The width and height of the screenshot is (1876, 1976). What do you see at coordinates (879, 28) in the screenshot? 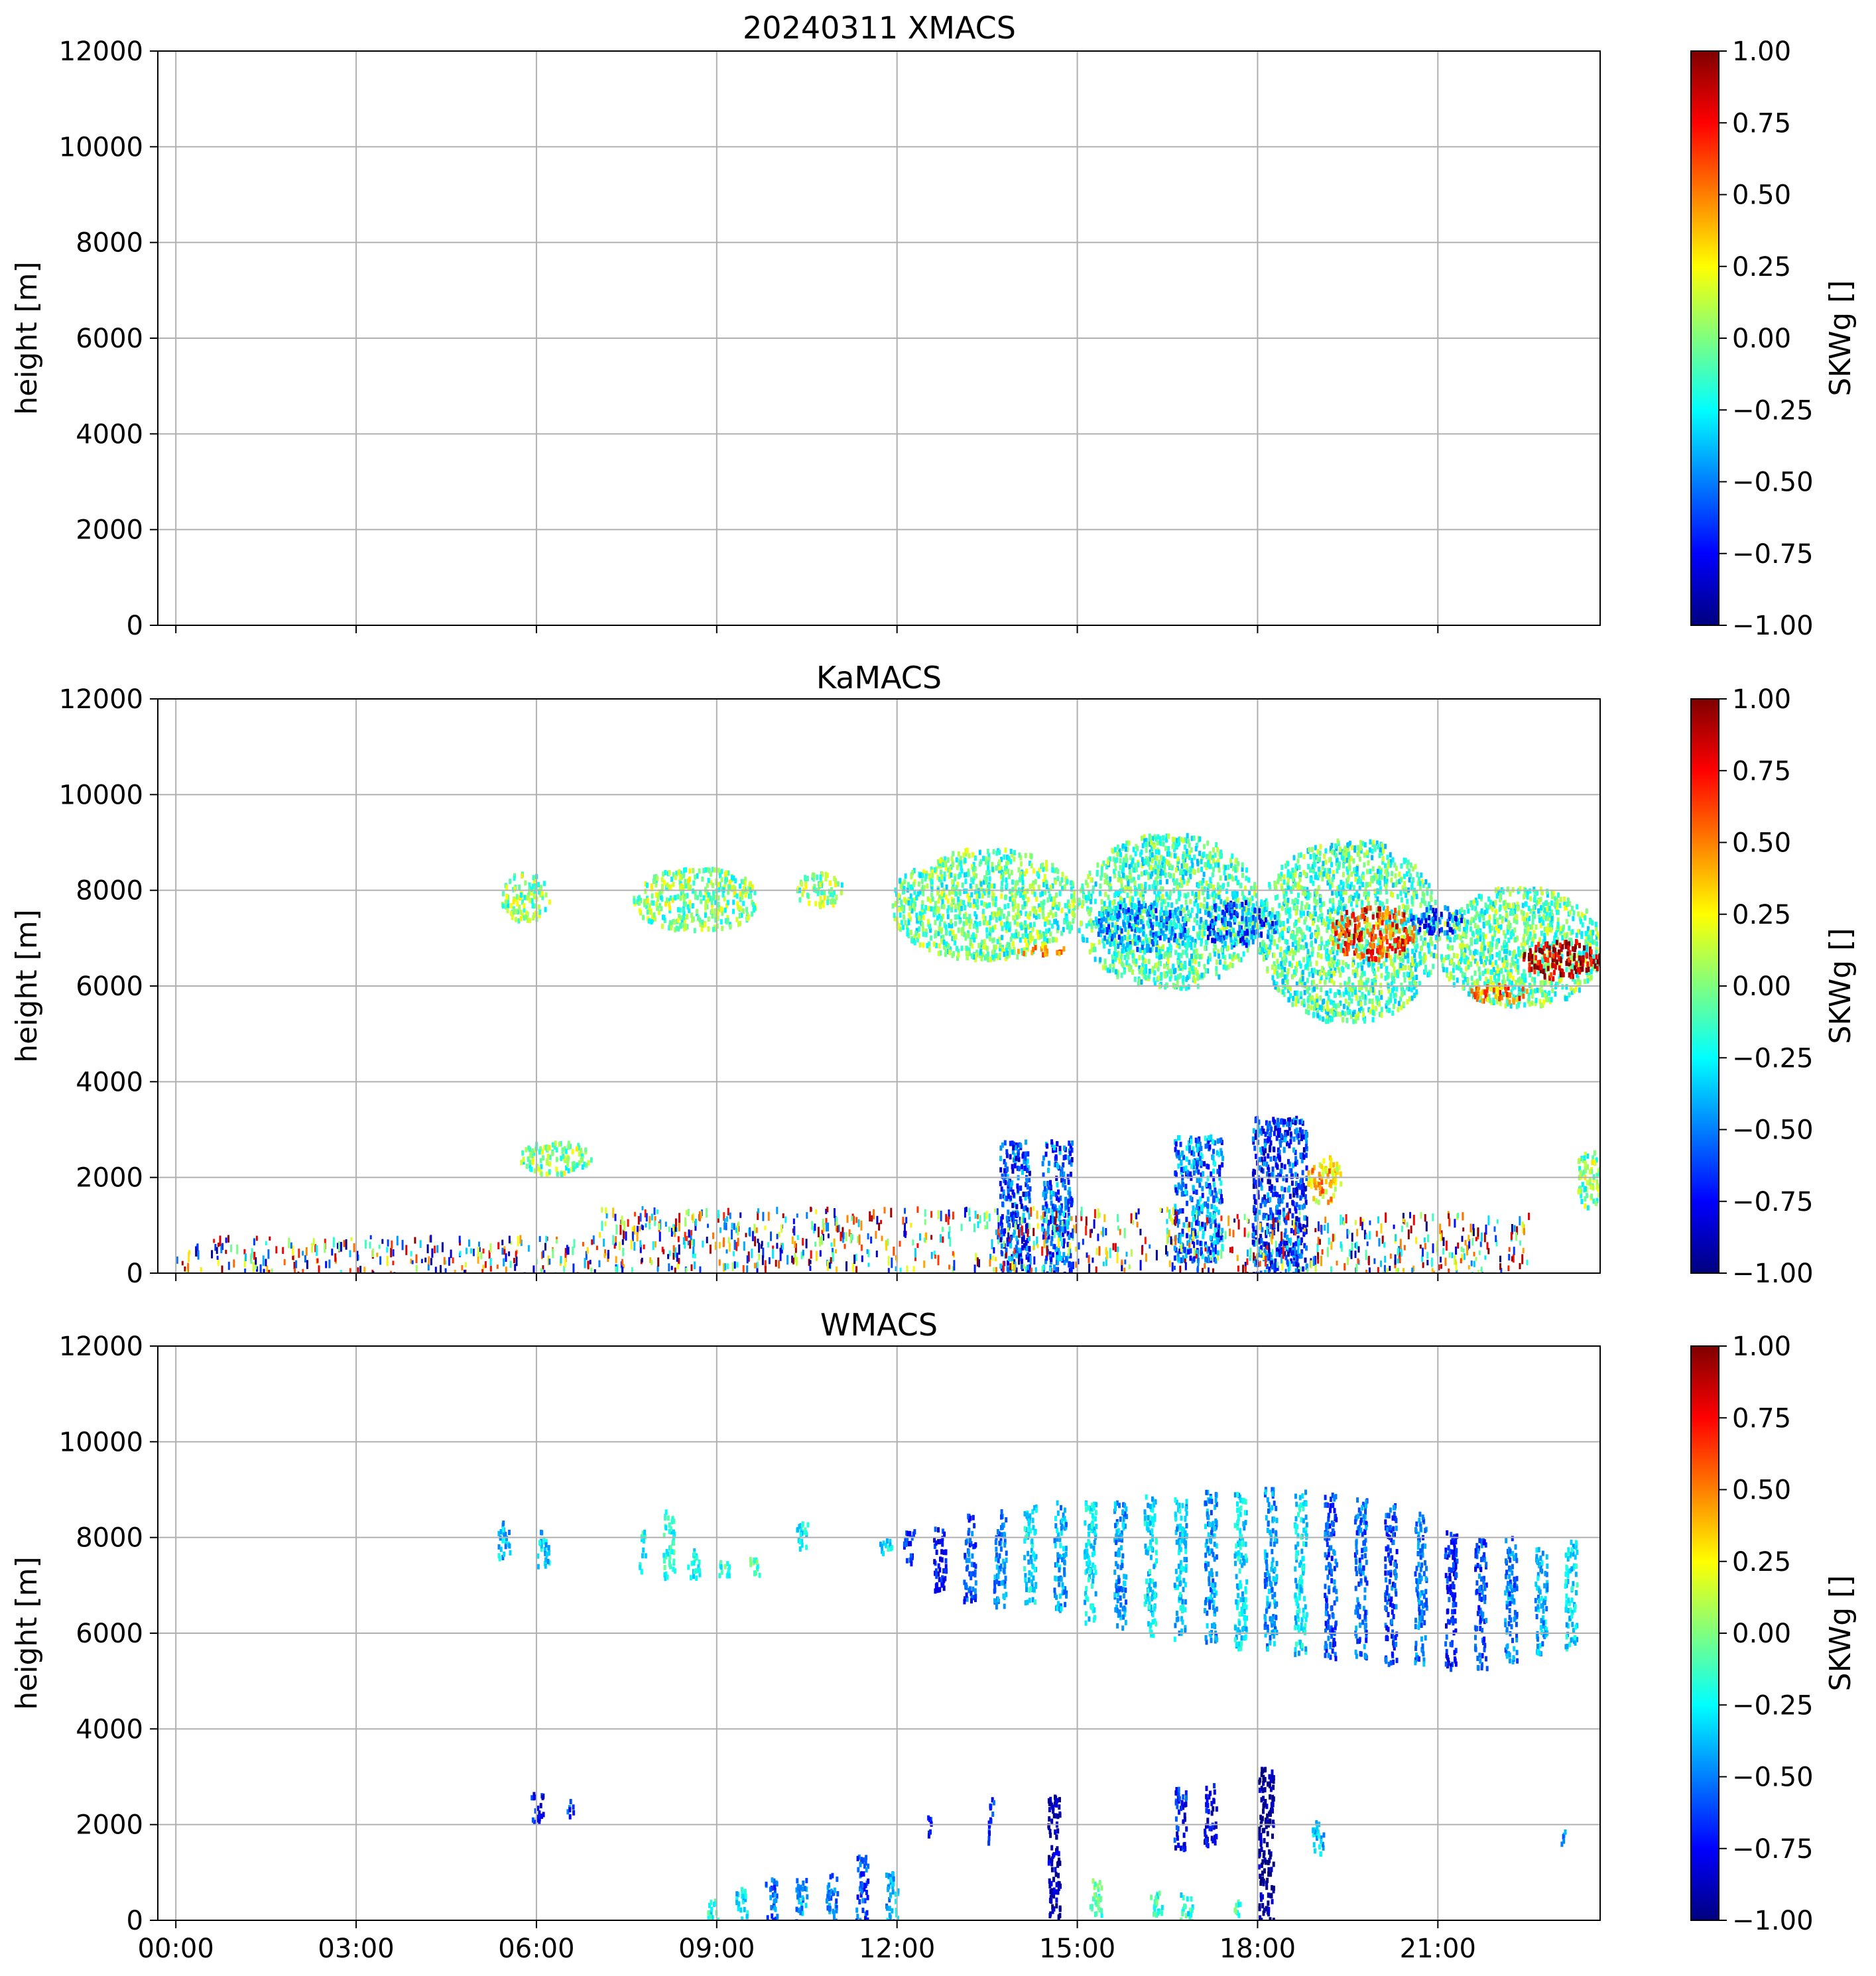
I see `figure-title: 20240311 XMACS` at bounding box center [879, 28].